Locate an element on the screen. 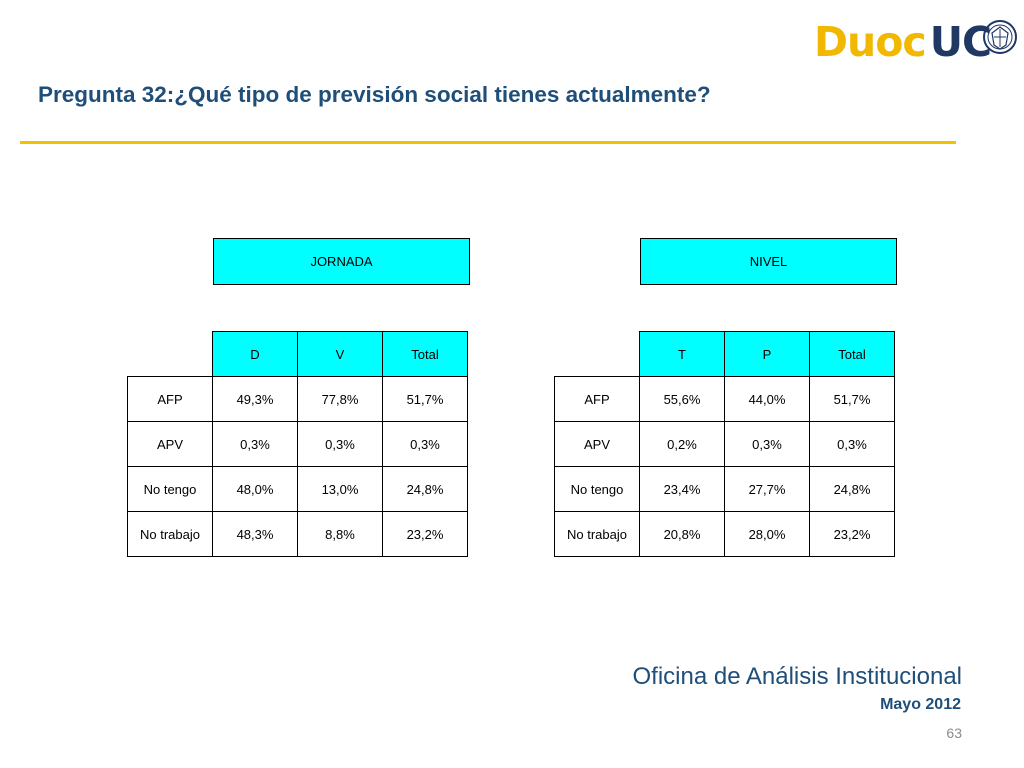  table-header-row: D V Total is located at coordinates (298, 354).